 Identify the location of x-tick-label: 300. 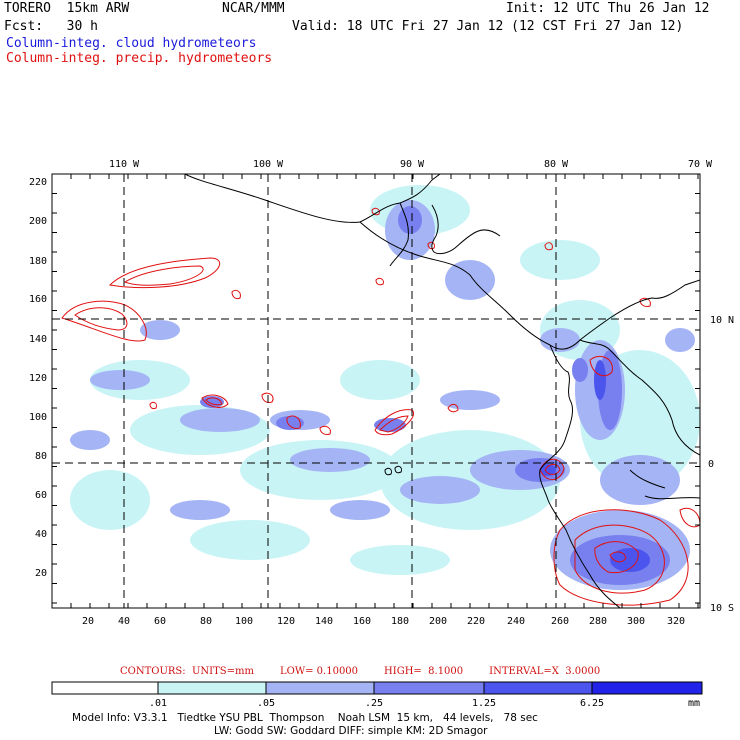
(636, 621).